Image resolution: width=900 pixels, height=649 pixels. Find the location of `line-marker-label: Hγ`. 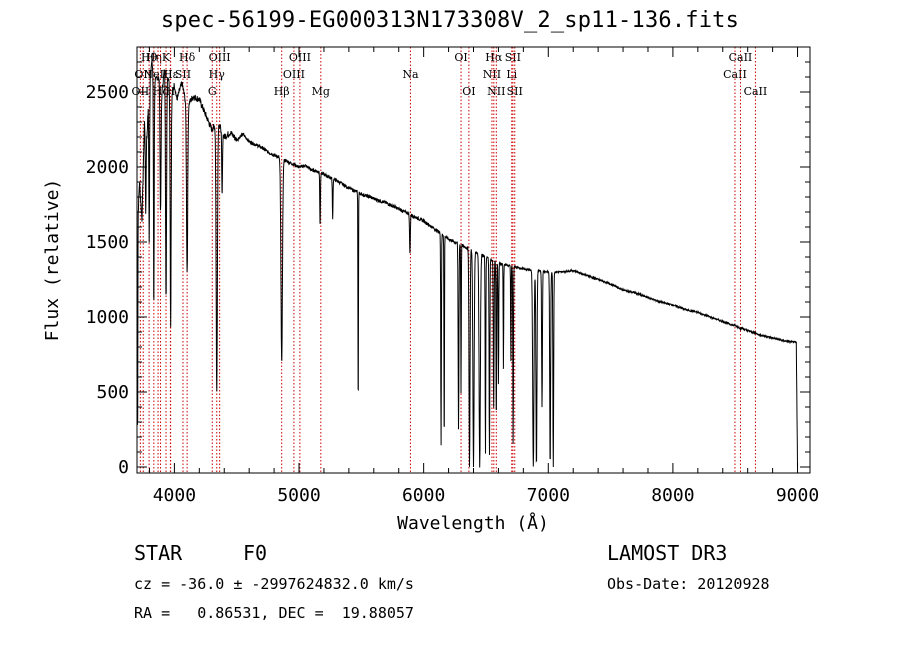

line-marker-label: Hγ is located at coordinates (217, 74).